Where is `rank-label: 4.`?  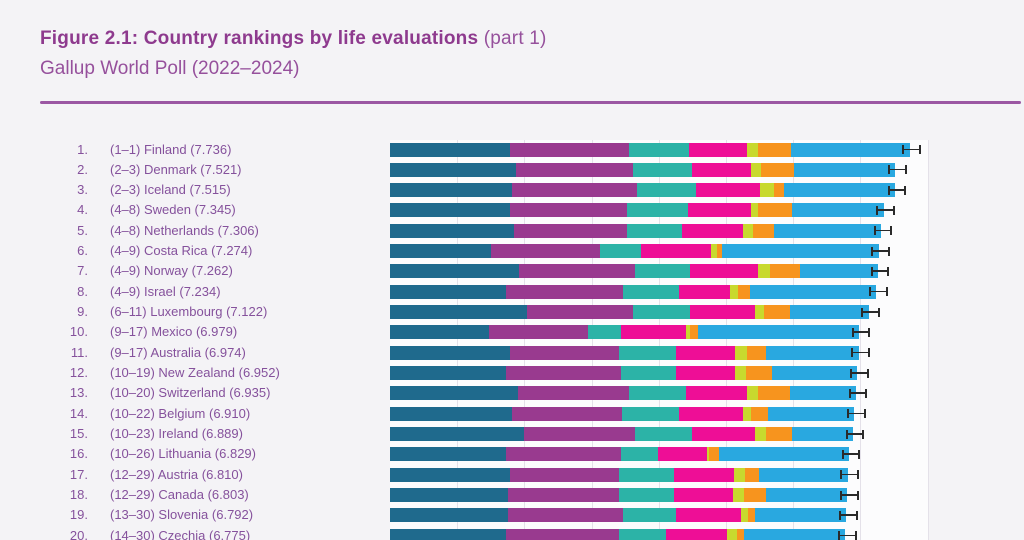 rank-label: 4. is located at coordinates (82, 210).